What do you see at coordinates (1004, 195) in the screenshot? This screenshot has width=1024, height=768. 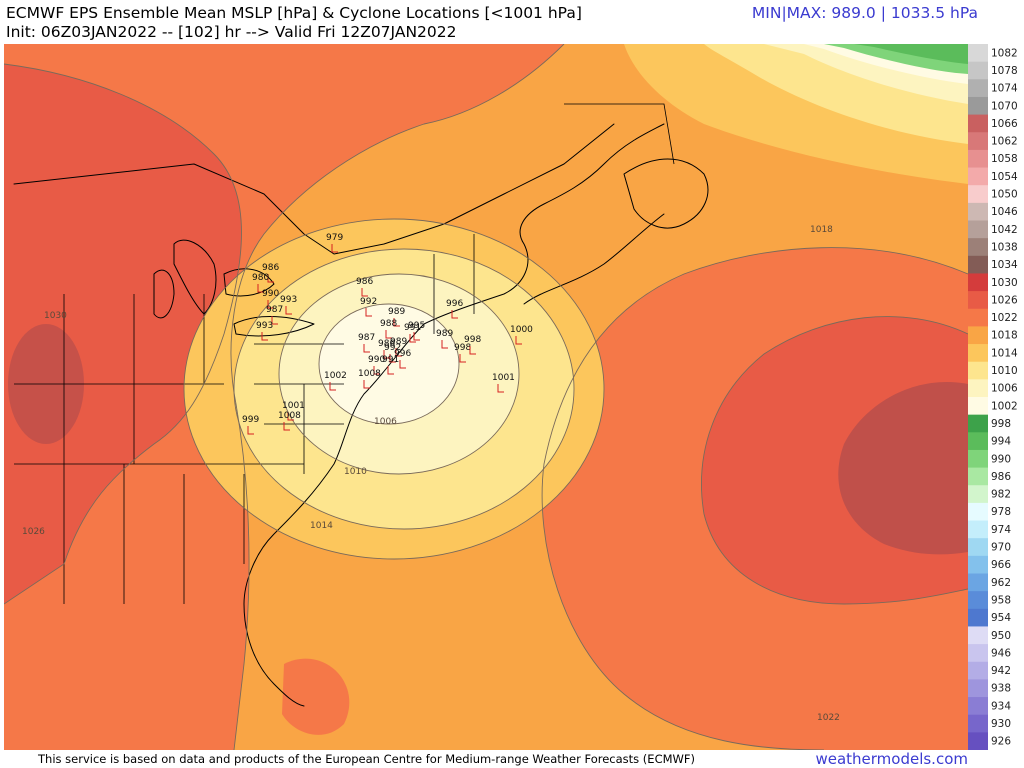 I see `colorbar-label: 1050` at bounding box center [1004, 195].